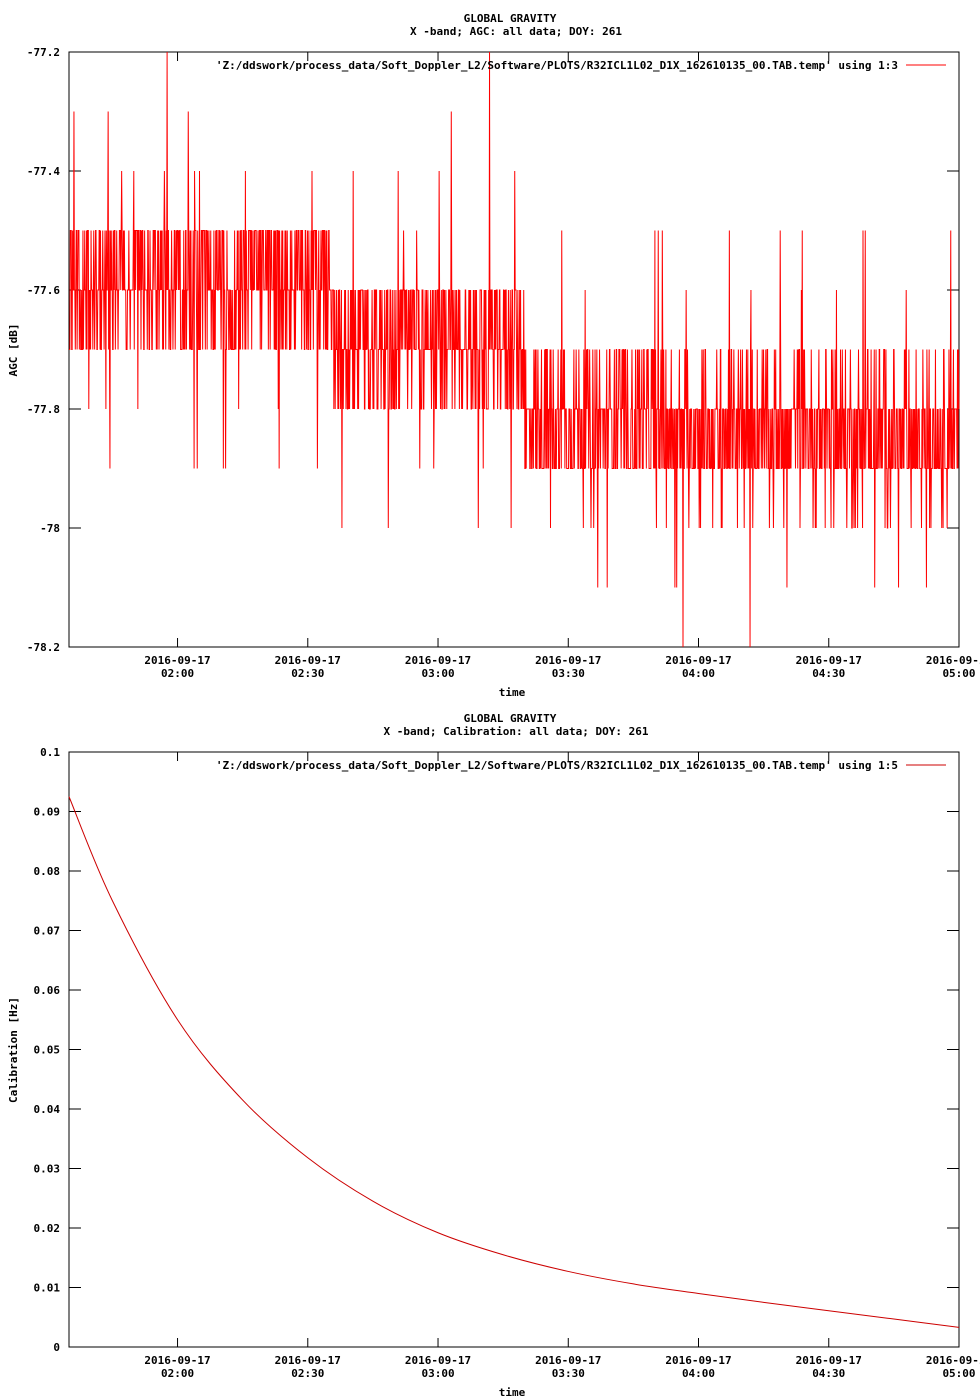  I want to click on y-tick-label: 0.08, so click(47, 871).